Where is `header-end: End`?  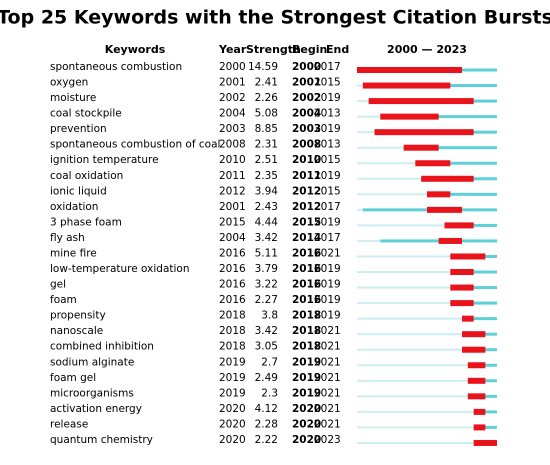 header-end: End is located at coordinates (337, 49).